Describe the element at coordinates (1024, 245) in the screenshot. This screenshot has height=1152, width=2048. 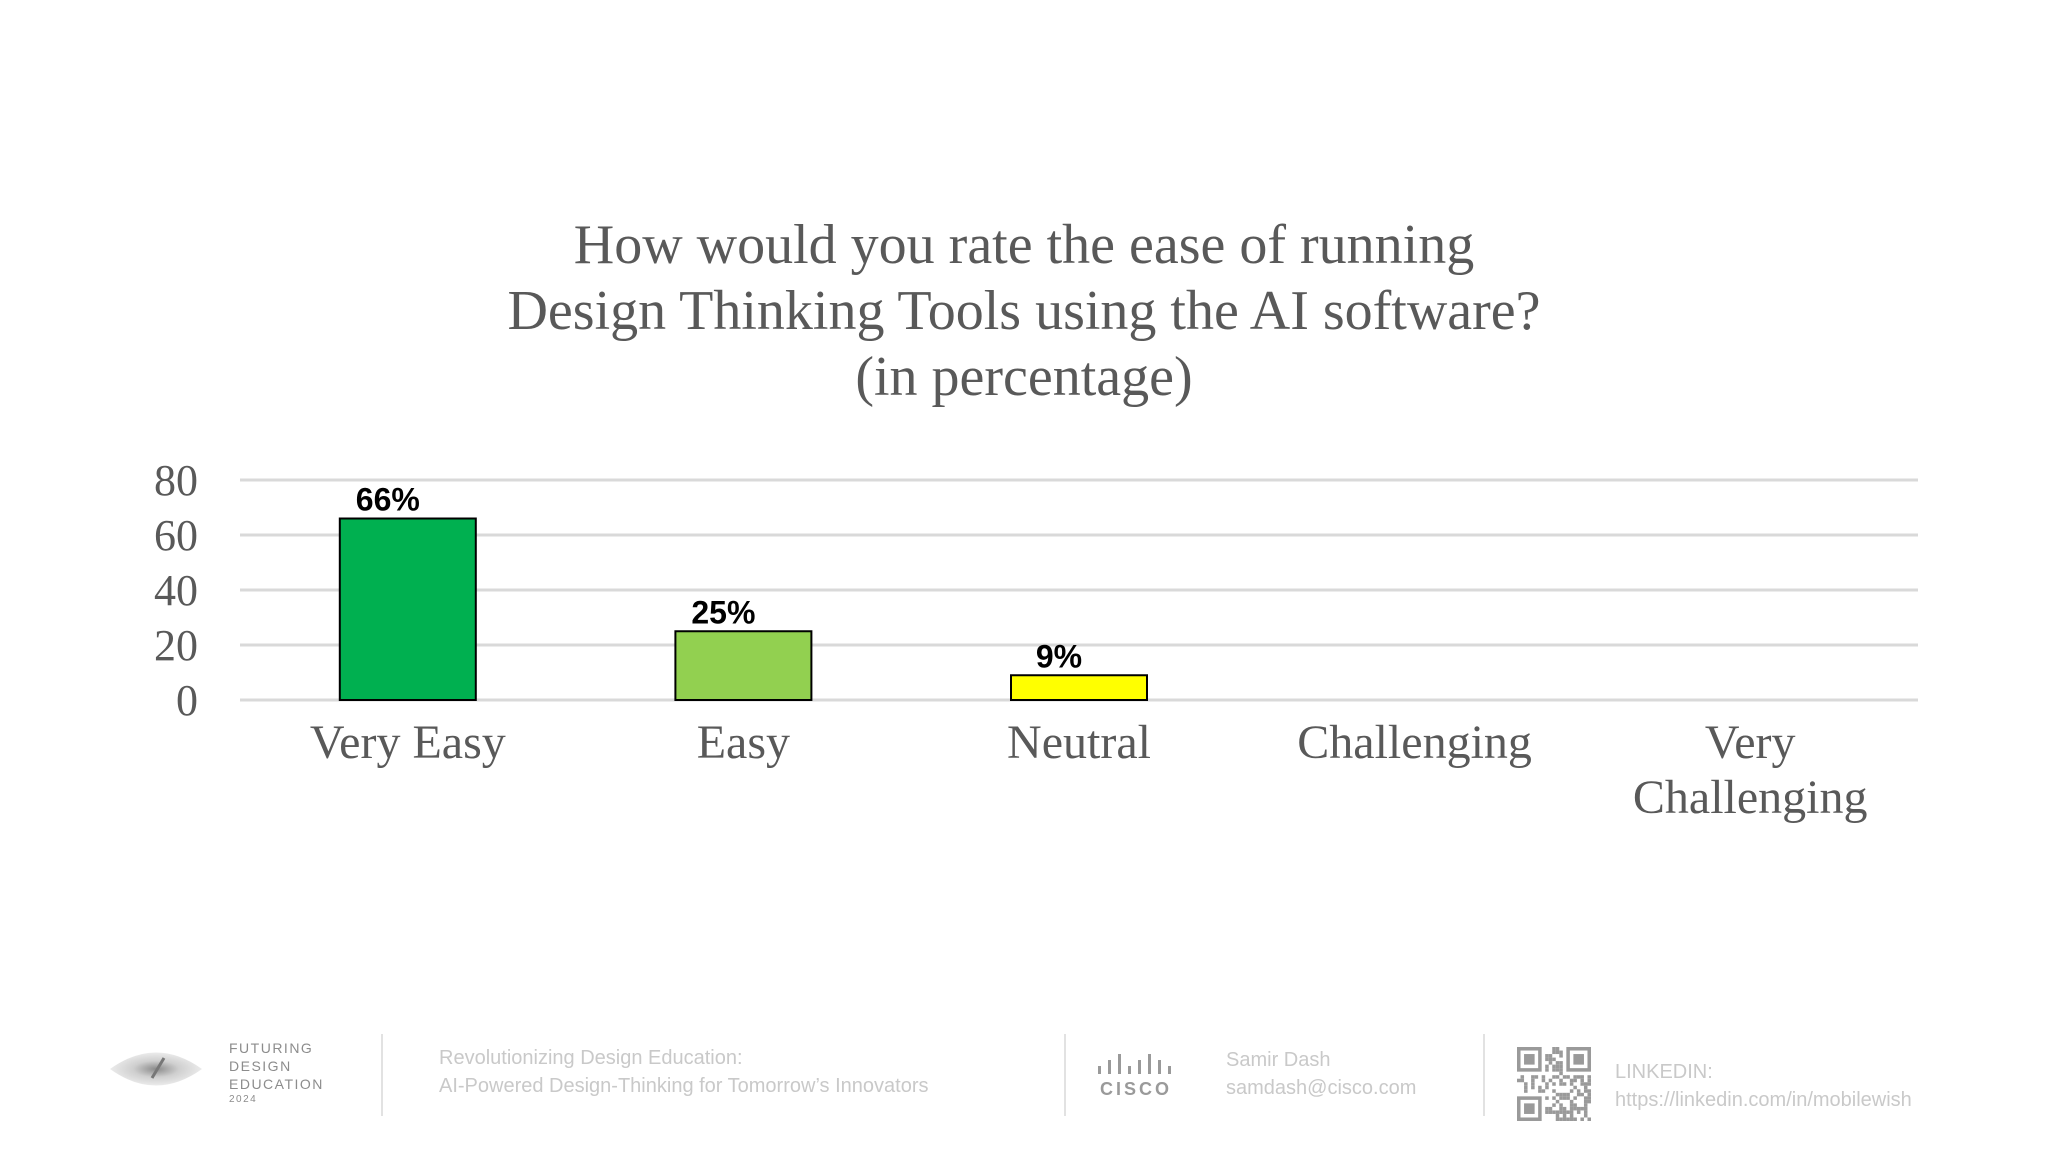
I see `chart-title-line-1: How would you rate the ease of running` at that location.